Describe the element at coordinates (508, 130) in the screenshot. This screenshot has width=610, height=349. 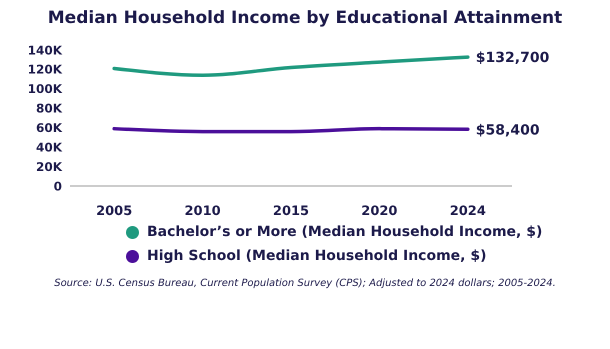
I see `data-label: $58,400` at that location.